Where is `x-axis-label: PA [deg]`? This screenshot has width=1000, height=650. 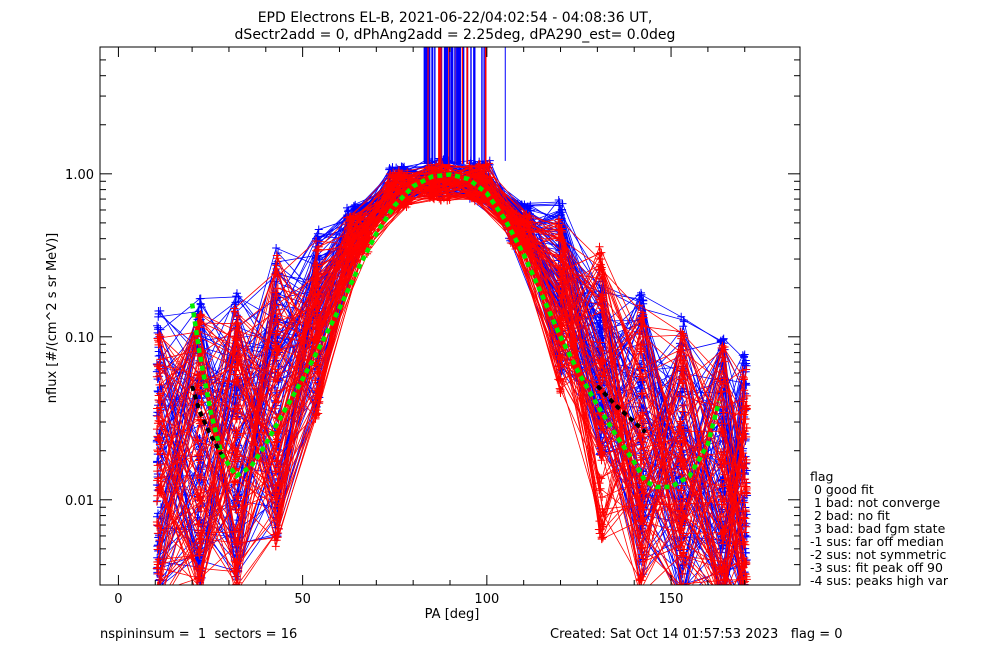
x-axis-label: PA [deg] is located at coordinates (452, 614).